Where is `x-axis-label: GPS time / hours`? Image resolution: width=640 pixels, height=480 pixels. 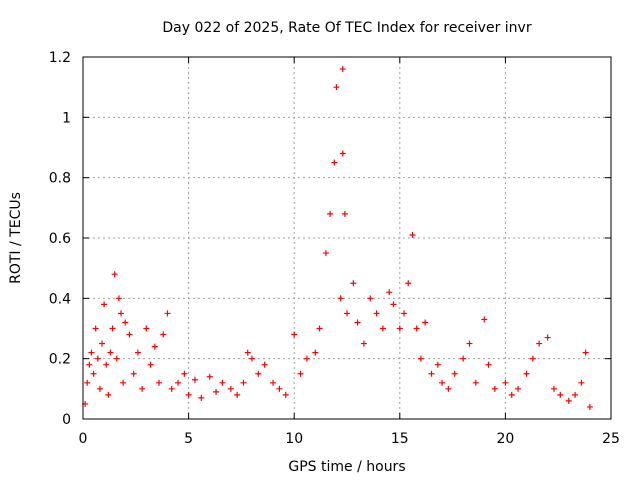
x-axis-label: GPS time / hours is located at coordinates (346, 467).